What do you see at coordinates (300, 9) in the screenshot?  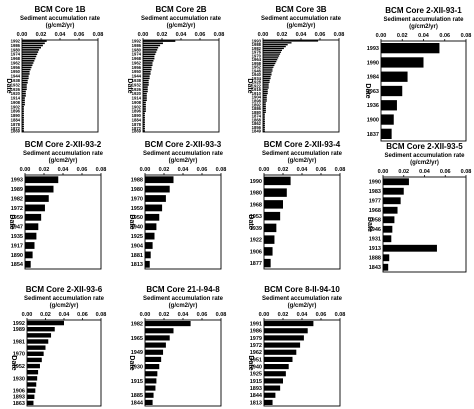 I see `chart-title: BCM Core 3B` at bounding box center [300, 9].